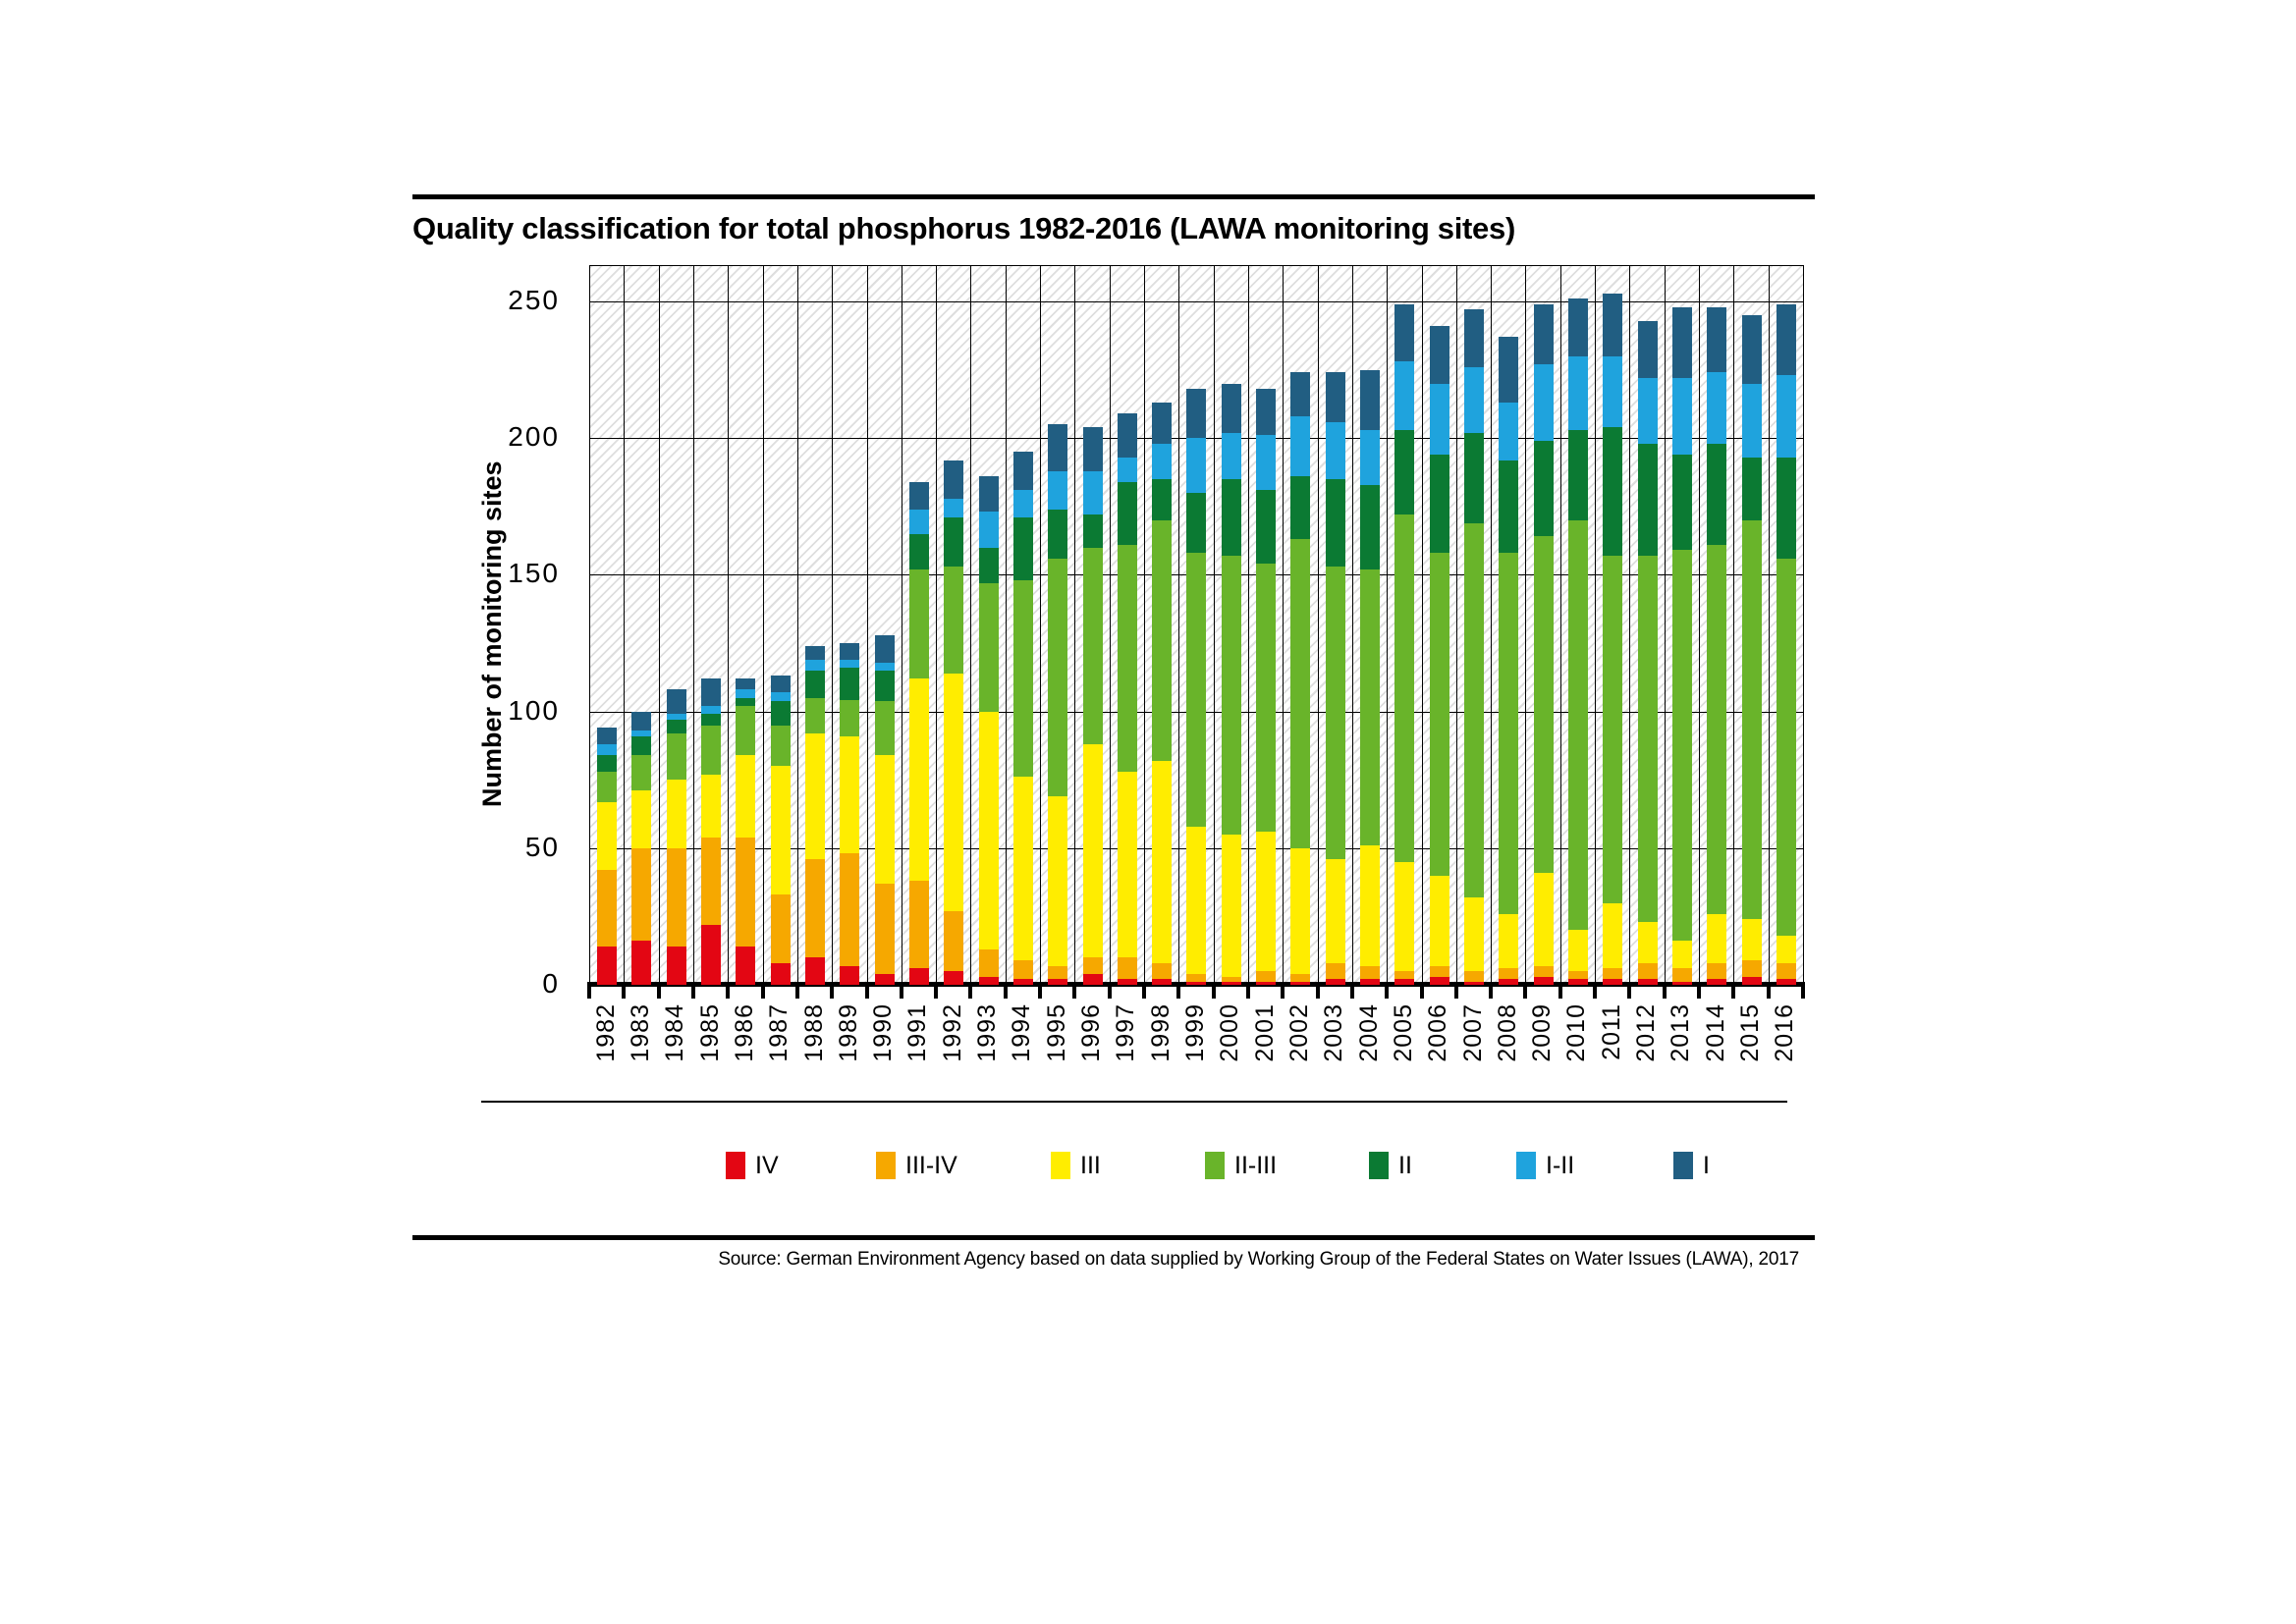 The width and height of the screenshot is (2296, 1624). What do you see at coordinates (1751, 649) in the screenshot?
I see `stacked-bar-2015` at bounding box center [1751, 649].